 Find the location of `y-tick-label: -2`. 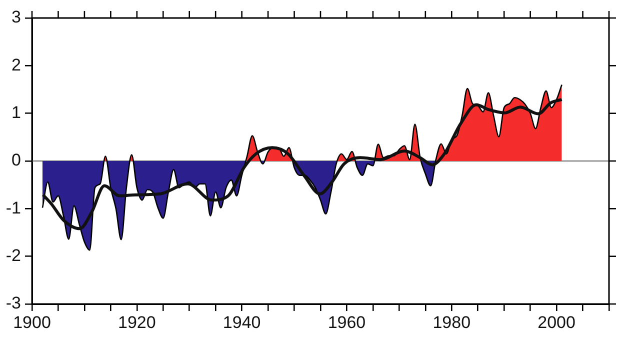

y-tick-label: -2 is located at coordinates (13, 256).